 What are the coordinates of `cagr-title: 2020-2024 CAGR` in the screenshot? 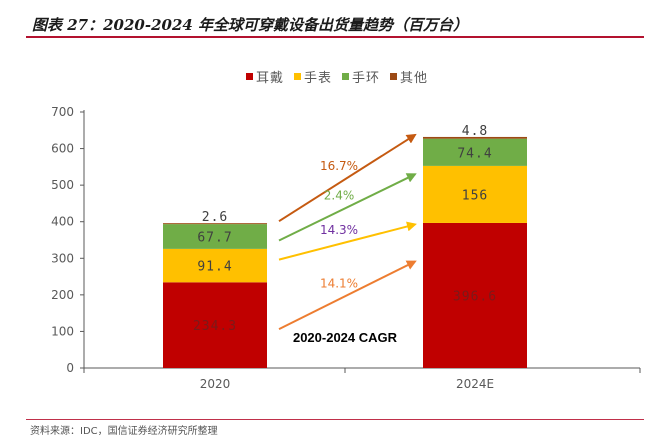 It's located at (345, 337).